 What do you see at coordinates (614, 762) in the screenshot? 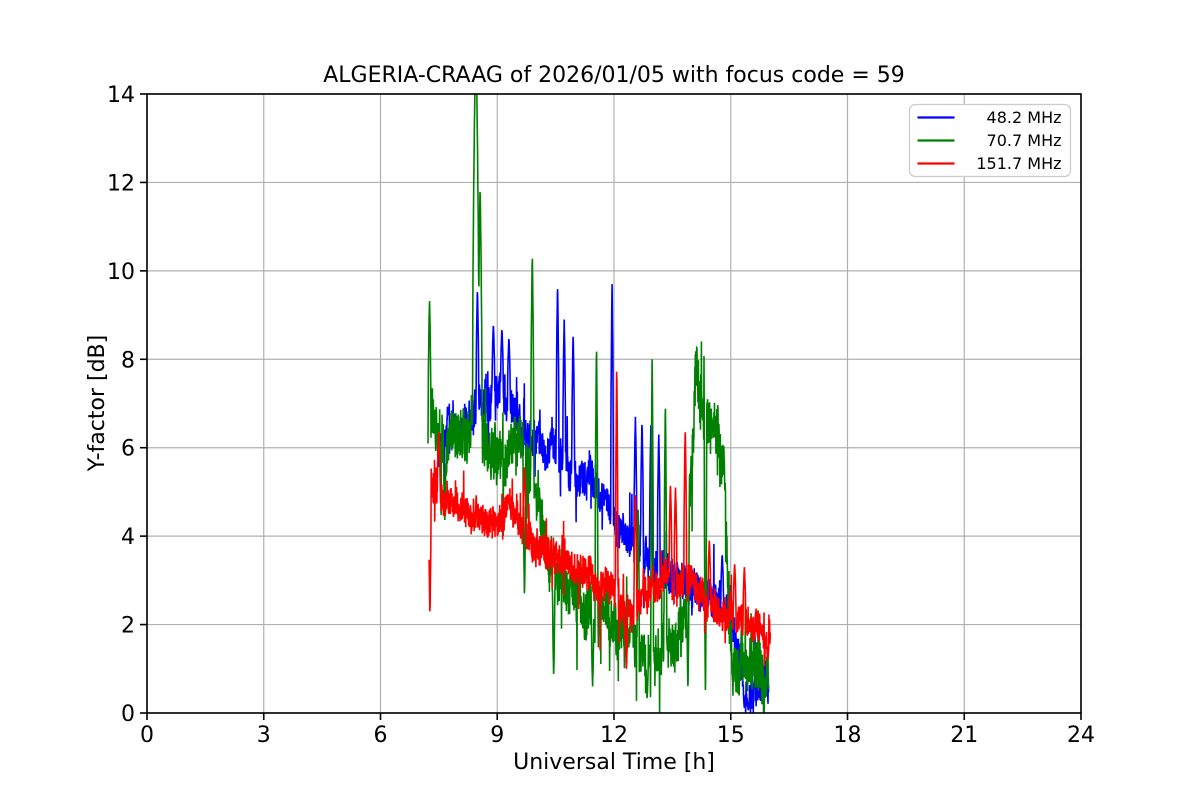
I see `x-axis-label: Universal Time [h]` at bounding box center [614, 762].